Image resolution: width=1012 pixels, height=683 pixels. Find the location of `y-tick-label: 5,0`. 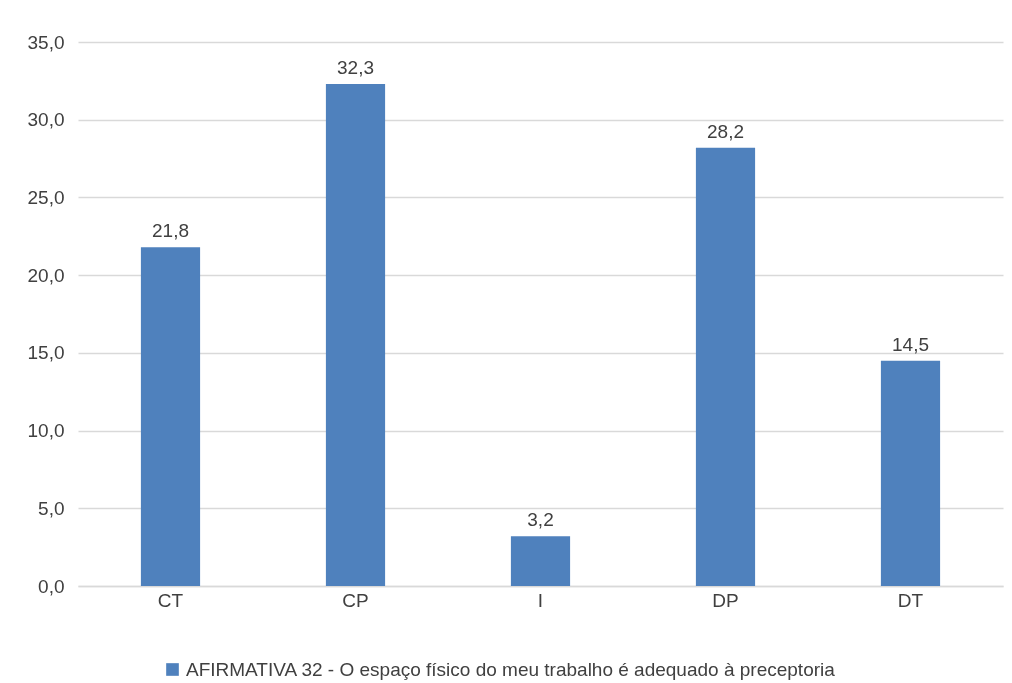

y-tick-label: 5,0 is located at coordinates (51, 508).